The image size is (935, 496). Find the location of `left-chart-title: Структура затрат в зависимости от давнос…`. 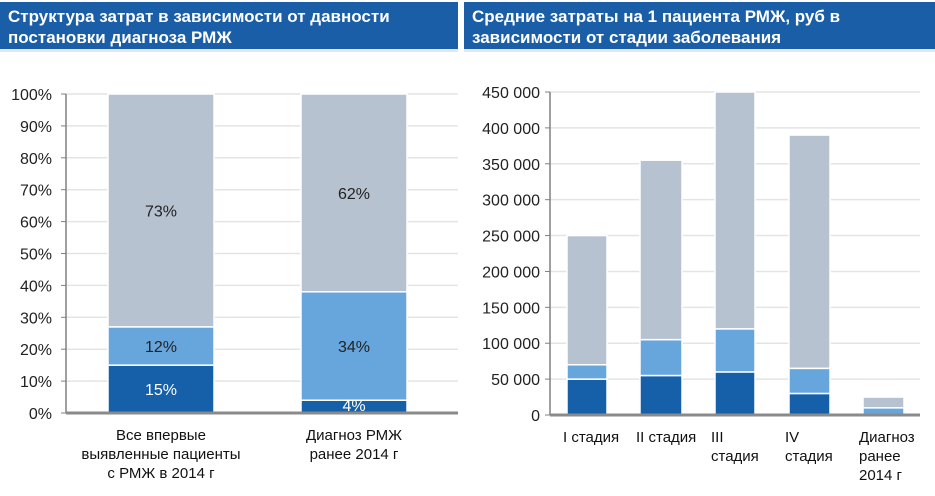

left-chart-title: Структура затрат в зависимости от давнос… is located at coordinates (229, 27).